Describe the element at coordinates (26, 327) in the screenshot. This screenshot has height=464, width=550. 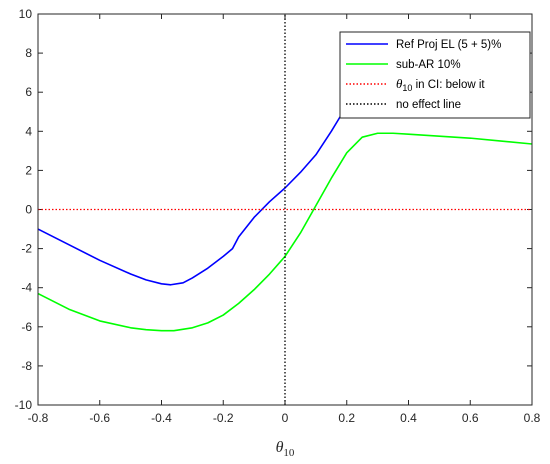
I see `y-tick-label: -6` at that location.